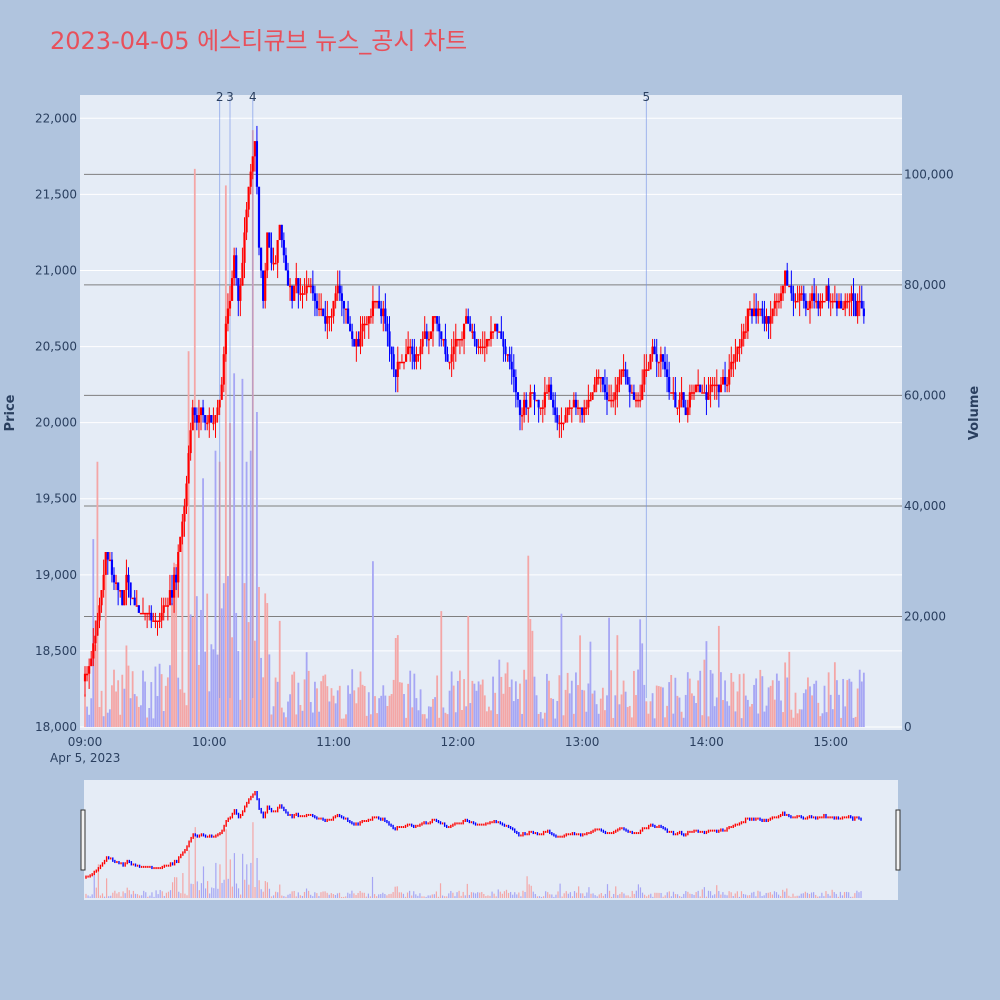 This screenshot has width=1000, height=1000. Describe the element at coordinates (491, 840) in the screenshot. I see `range-slider` at that location.